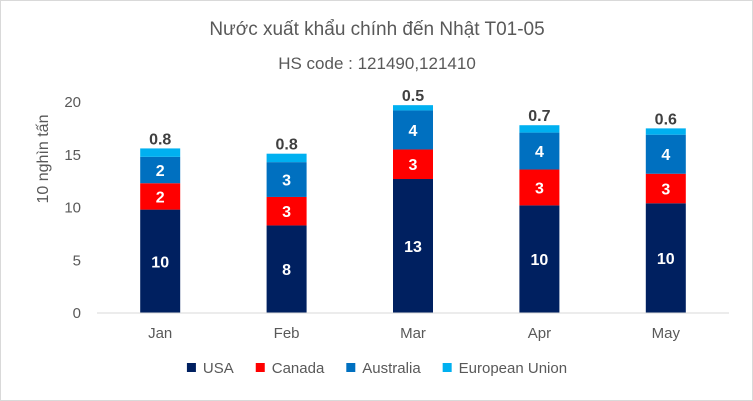 The image size is (753, 401). I want to click on chart-title: Nước xuất khẩu chính đến Nhật T01-05, so click(376, 29).